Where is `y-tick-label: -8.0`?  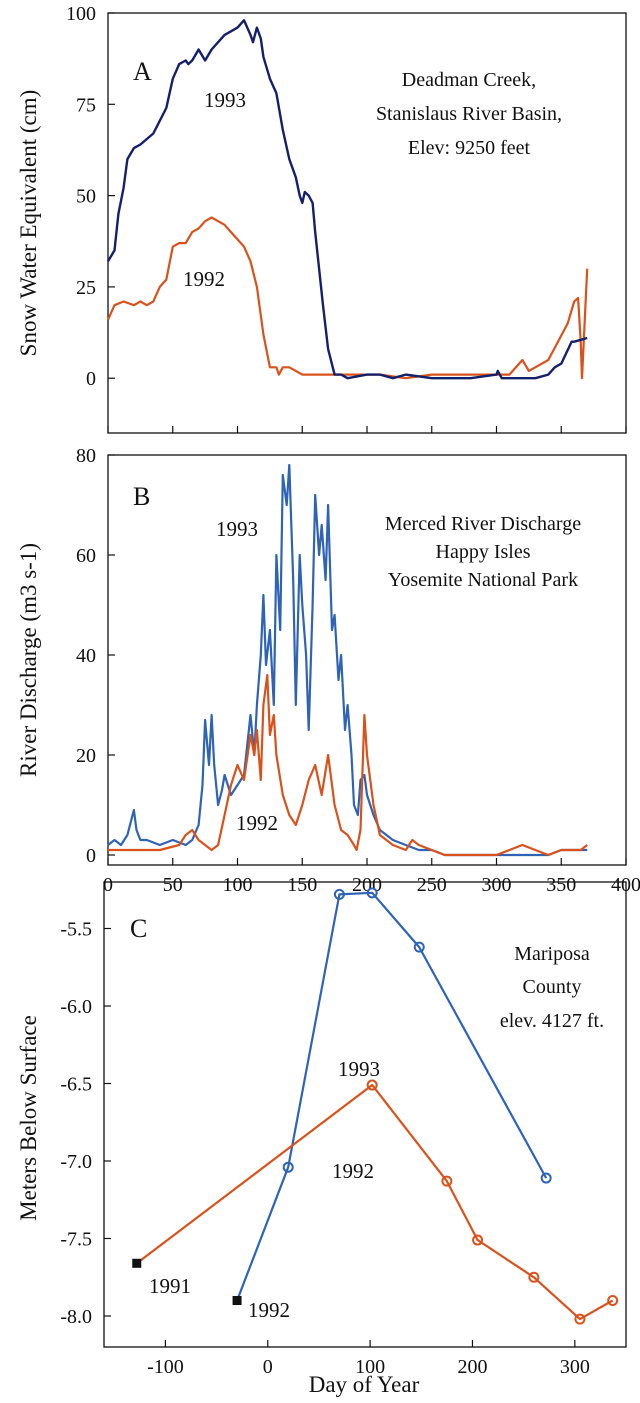
y-tick-label: -8.0 is located at coordinates (76, 1317).